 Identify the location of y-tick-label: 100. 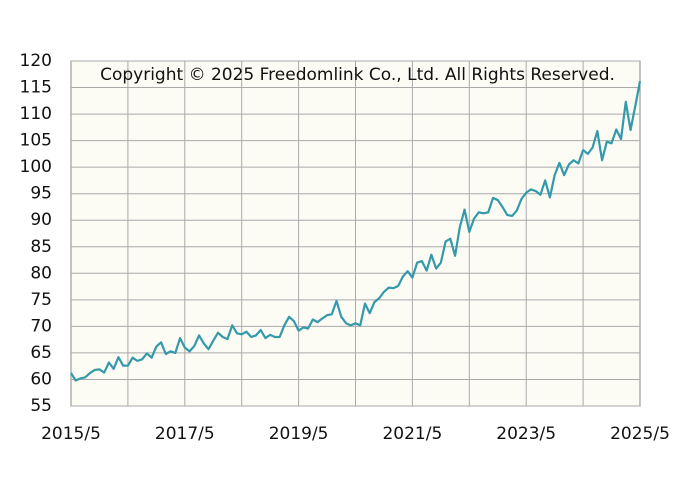
(36, 167).